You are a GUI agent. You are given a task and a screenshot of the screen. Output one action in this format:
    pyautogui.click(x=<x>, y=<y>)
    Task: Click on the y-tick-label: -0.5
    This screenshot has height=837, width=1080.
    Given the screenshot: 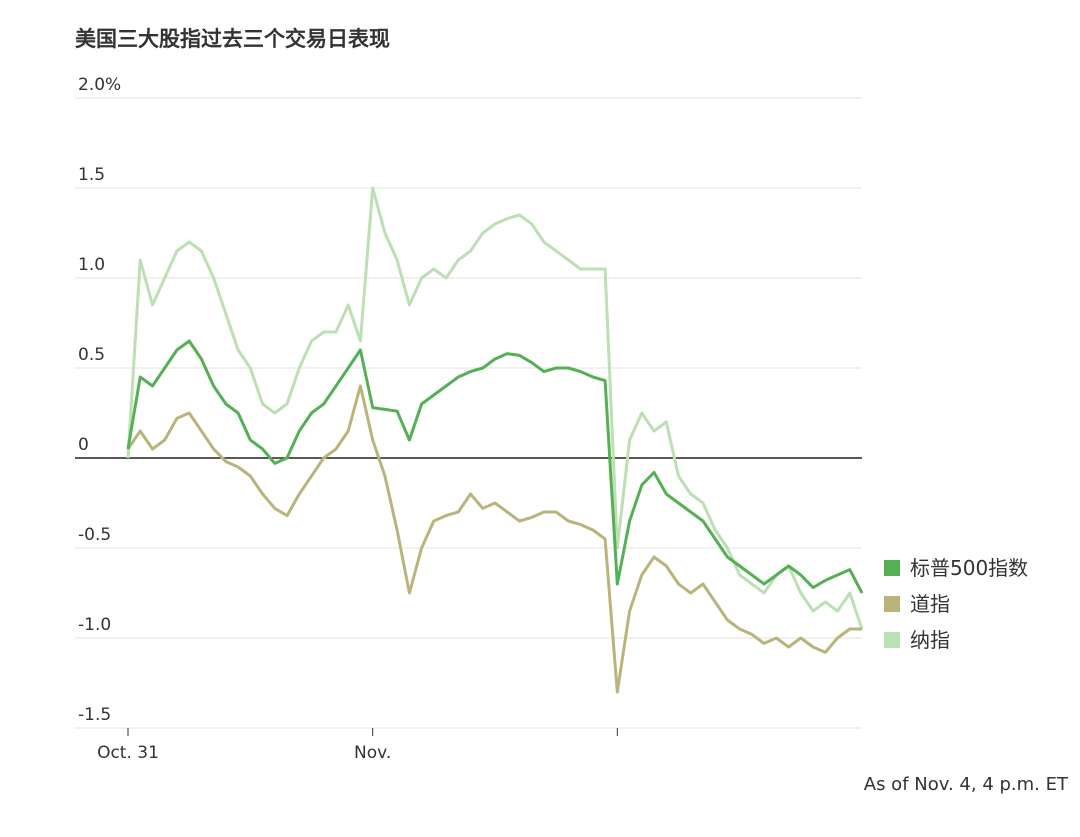 What is the action you would take?
    pyautogui.click(x=94, y=535)
    